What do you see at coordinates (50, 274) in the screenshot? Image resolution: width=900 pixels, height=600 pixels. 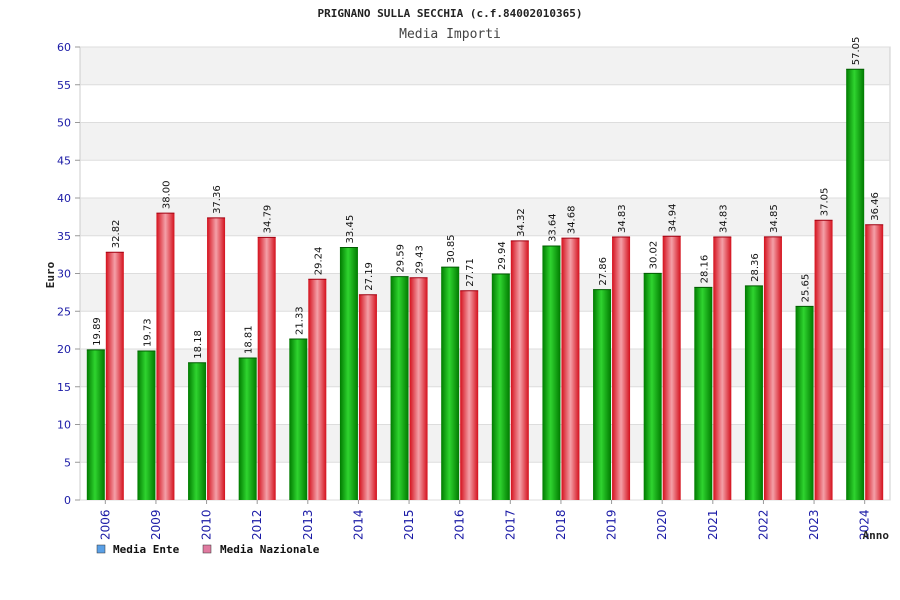 I see `y-axis-label: Euro` at bounding box center [50, 274].